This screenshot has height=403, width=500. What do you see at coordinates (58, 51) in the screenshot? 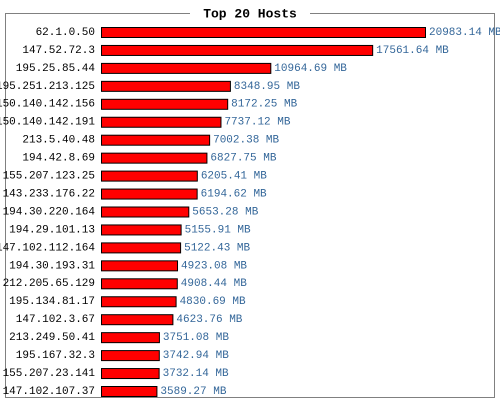
I see `category-label: 147.52.72.3` at bounding box center [58, 51].